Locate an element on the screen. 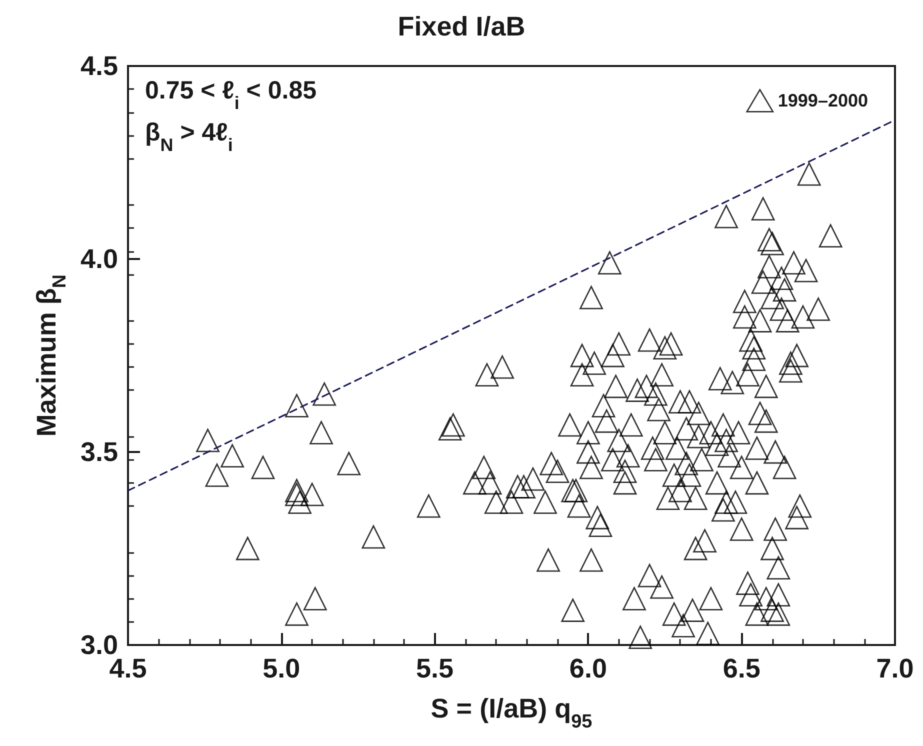 The width and height of the screenshot is (923, 746). x-tick-label: 6.5 is located at coordinates (741, 669).